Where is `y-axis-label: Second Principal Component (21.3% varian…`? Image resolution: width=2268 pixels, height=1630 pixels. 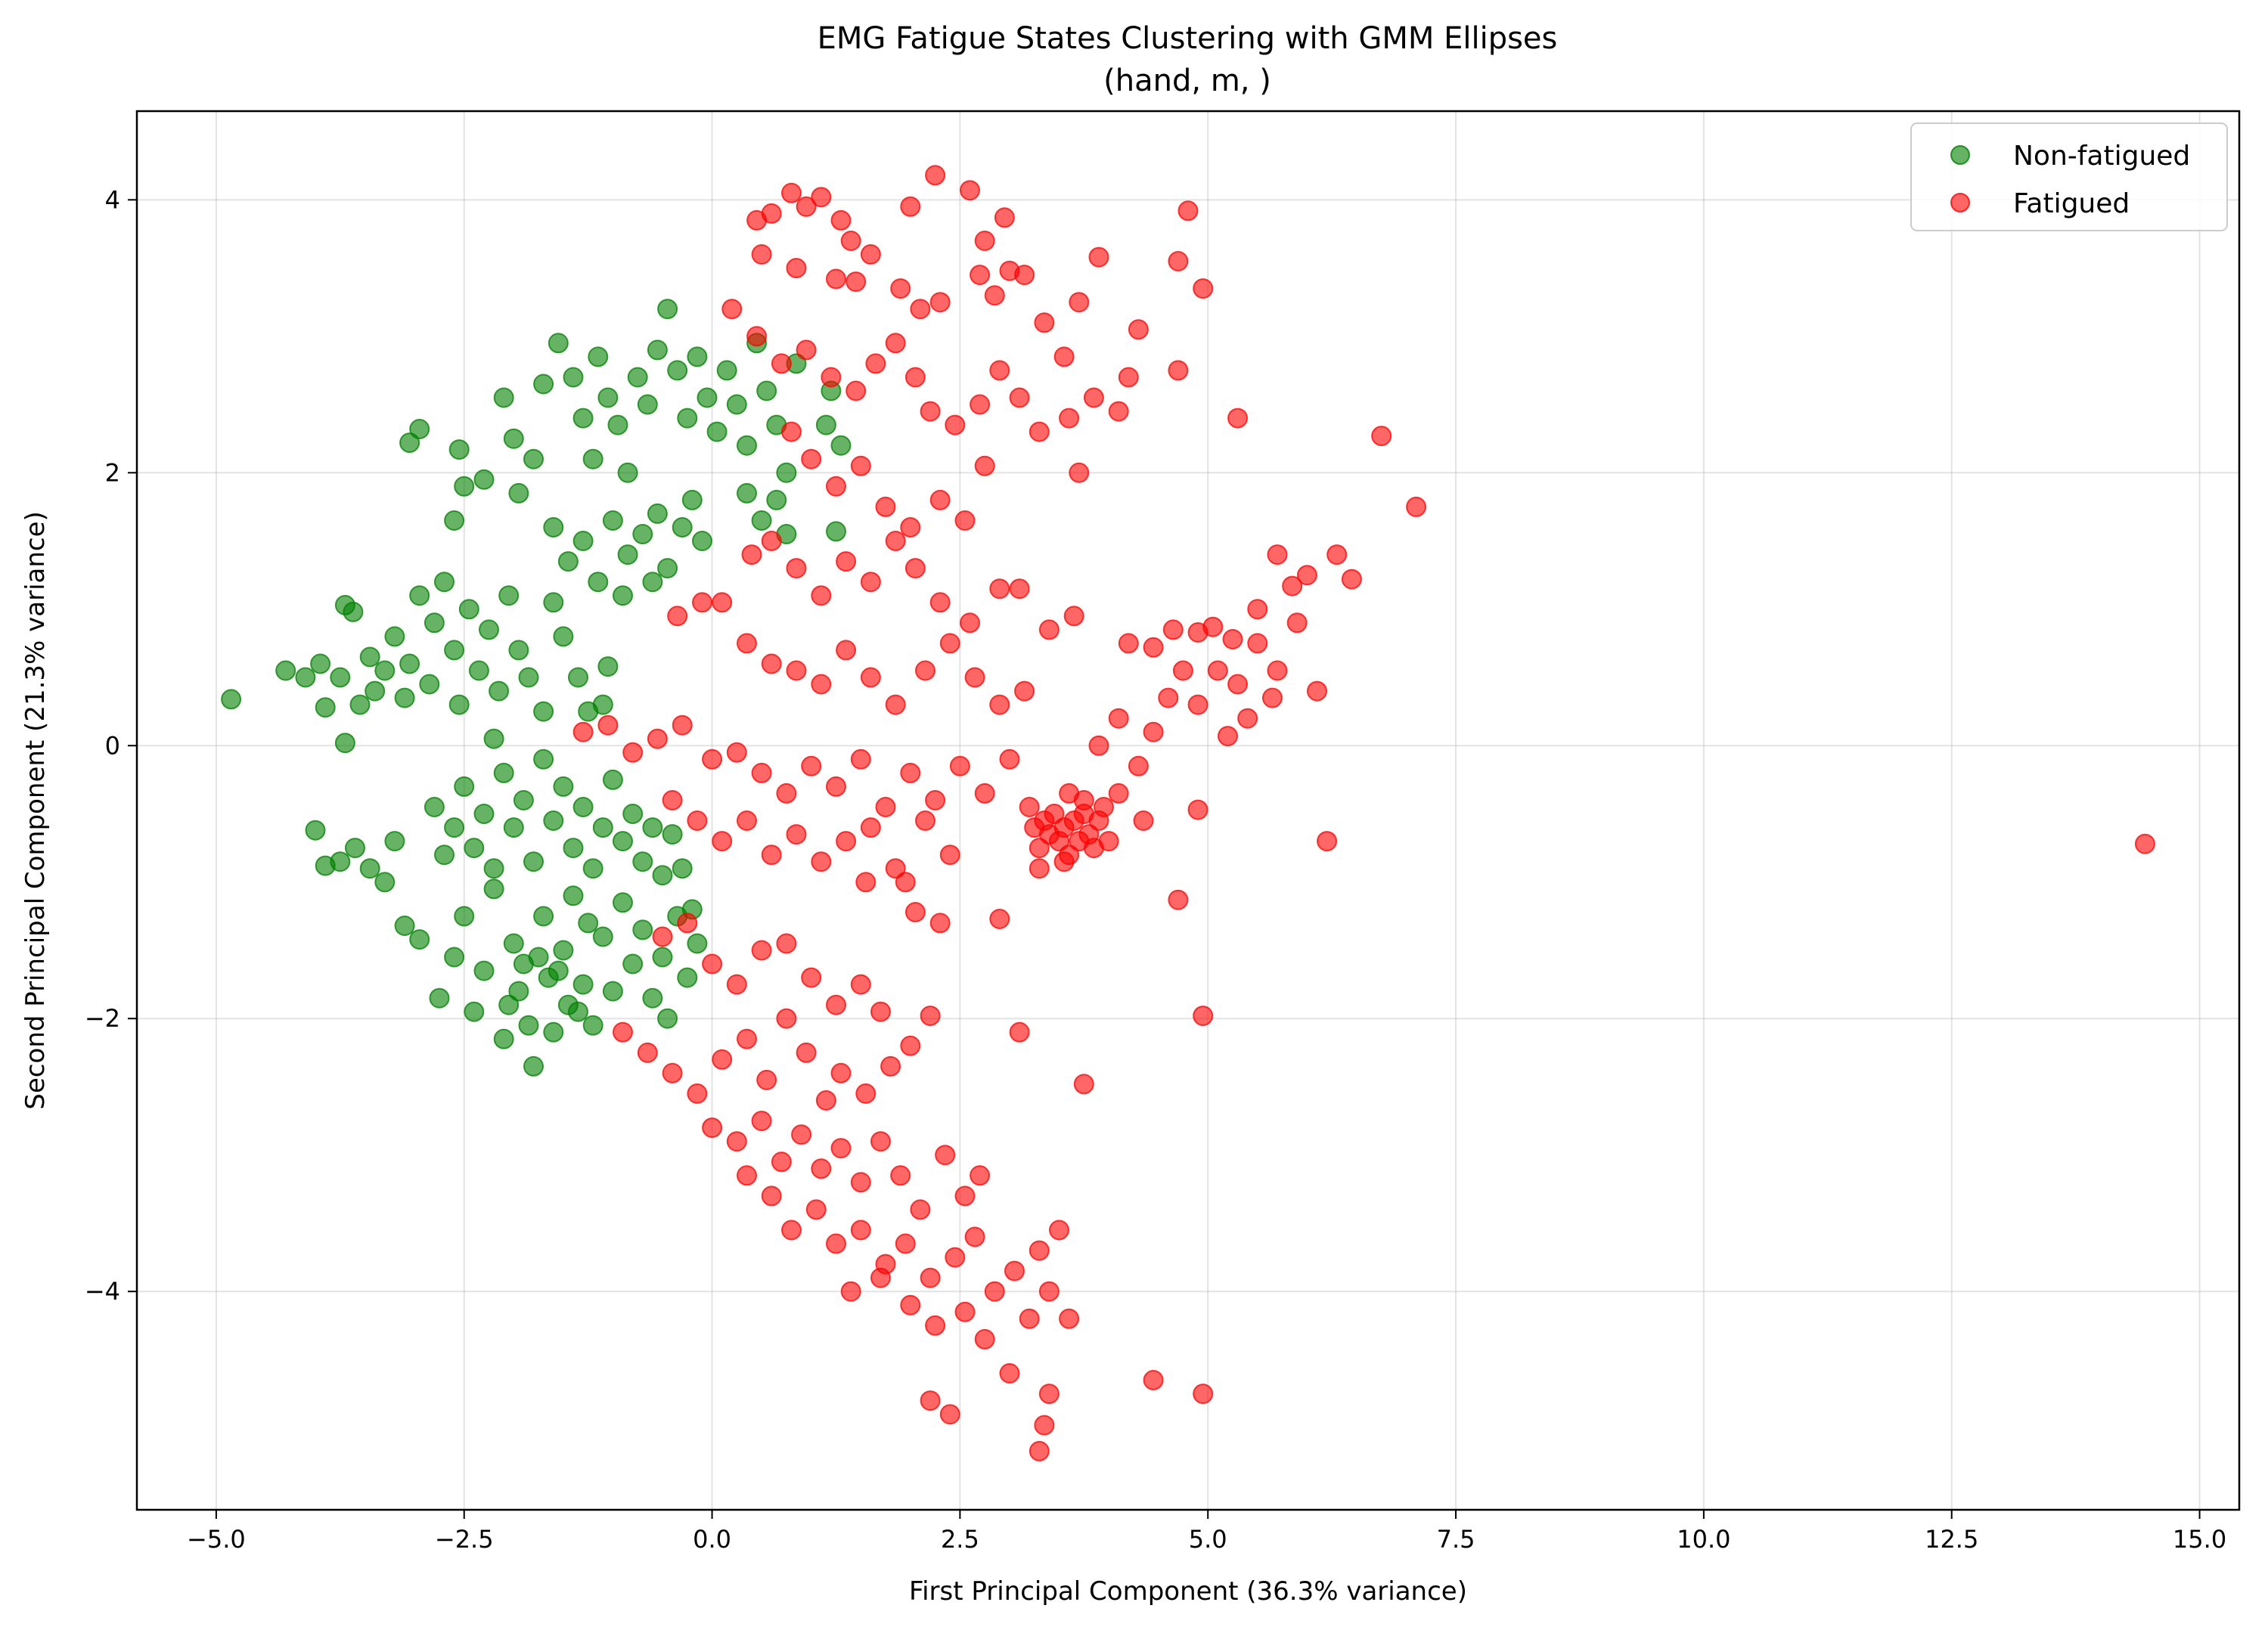
y-axis-label: Second Principal Component (21.3% varian… is located at coordinates (35, 810).